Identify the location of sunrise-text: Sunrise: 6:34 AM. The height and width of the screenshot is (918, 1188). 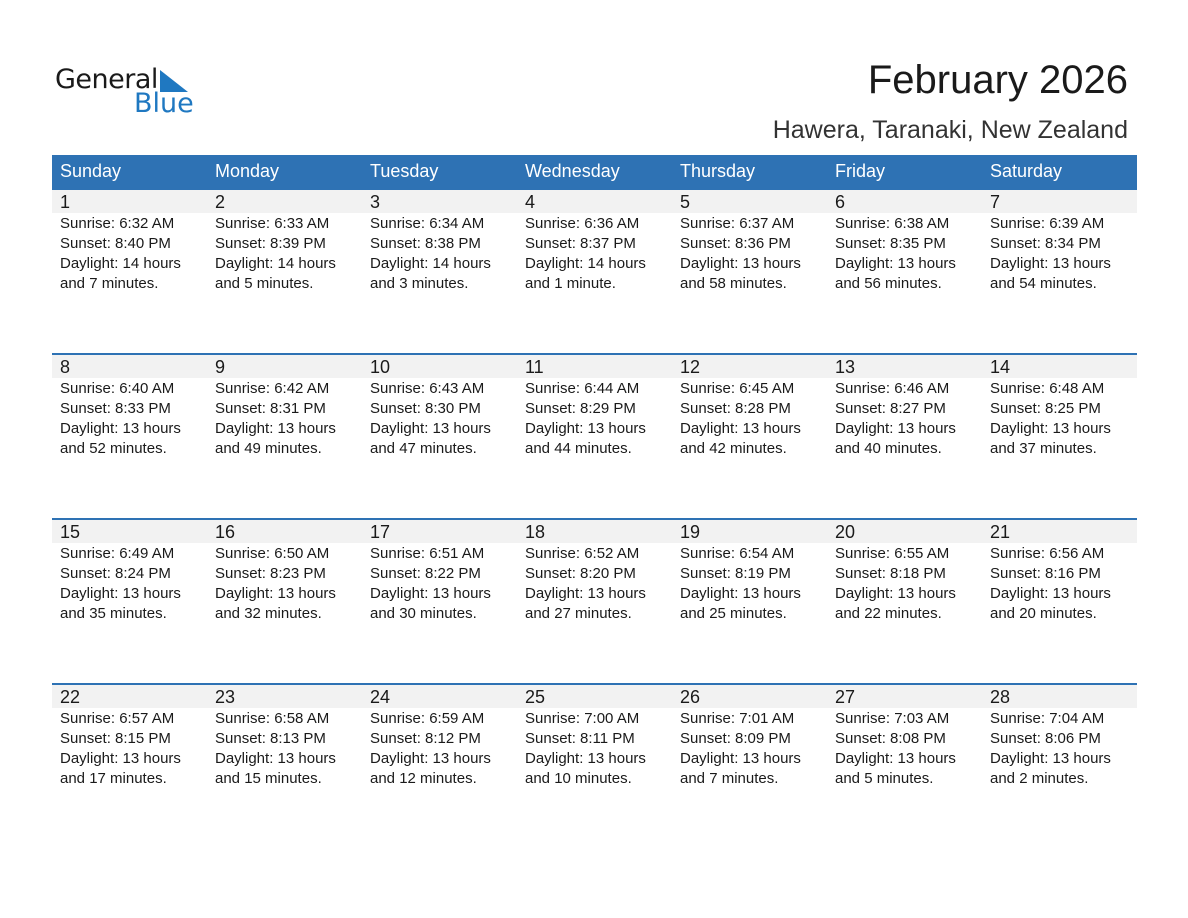
(427, 223).